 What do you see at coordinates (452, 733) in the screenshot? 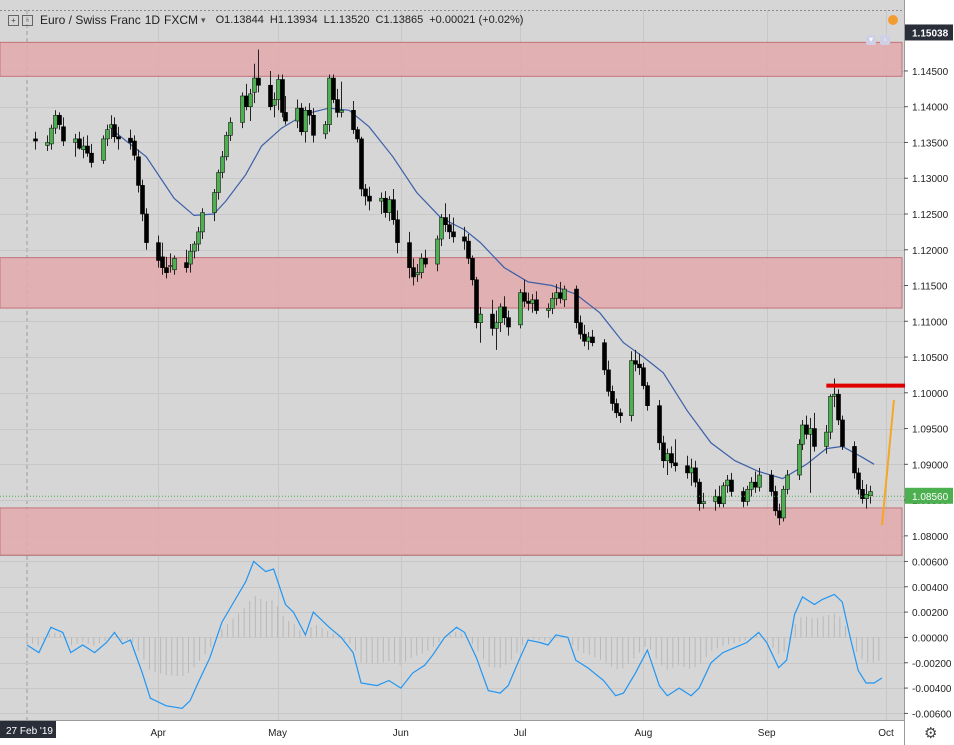
I see `time-axis: 27 Feb '19 Apr May Jun Jul Aug Sep Oct` at bounding box center [452, 733].